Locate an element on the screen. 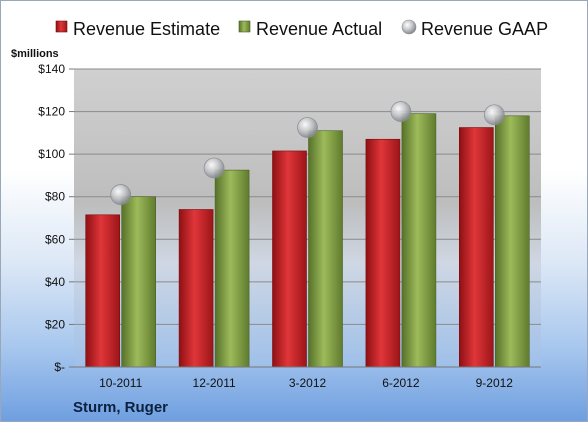 The image size is (588, 422). legend-item-estimate: Revenue Estimate is located at coordinates (137, 29).